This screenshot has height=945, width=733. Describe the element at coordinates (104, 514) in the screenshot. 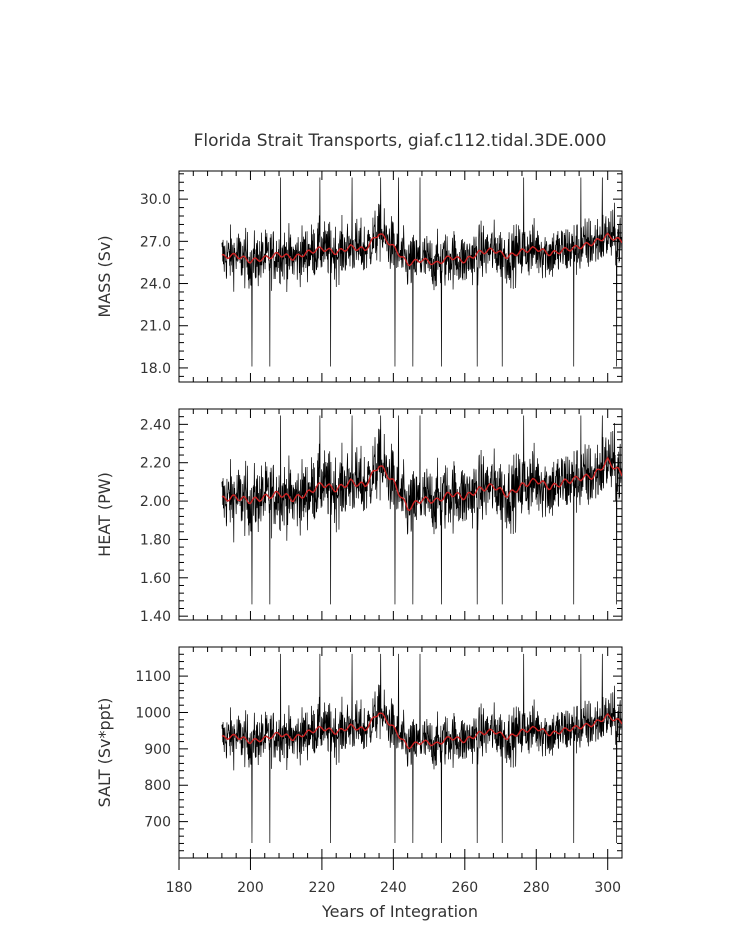

I see `y-axis-label: HEAT (PW)` at that location.